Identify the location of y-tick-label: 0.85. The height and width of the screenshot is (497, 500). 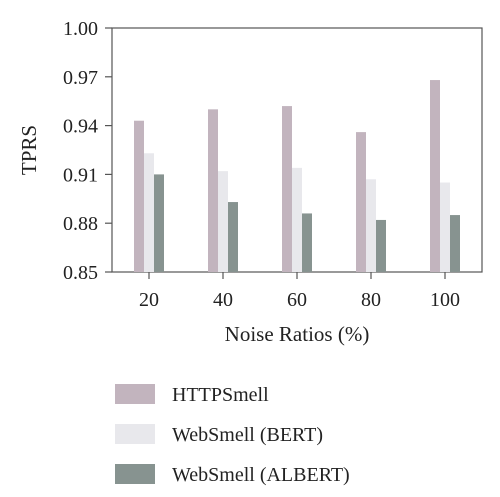
(80, 273).